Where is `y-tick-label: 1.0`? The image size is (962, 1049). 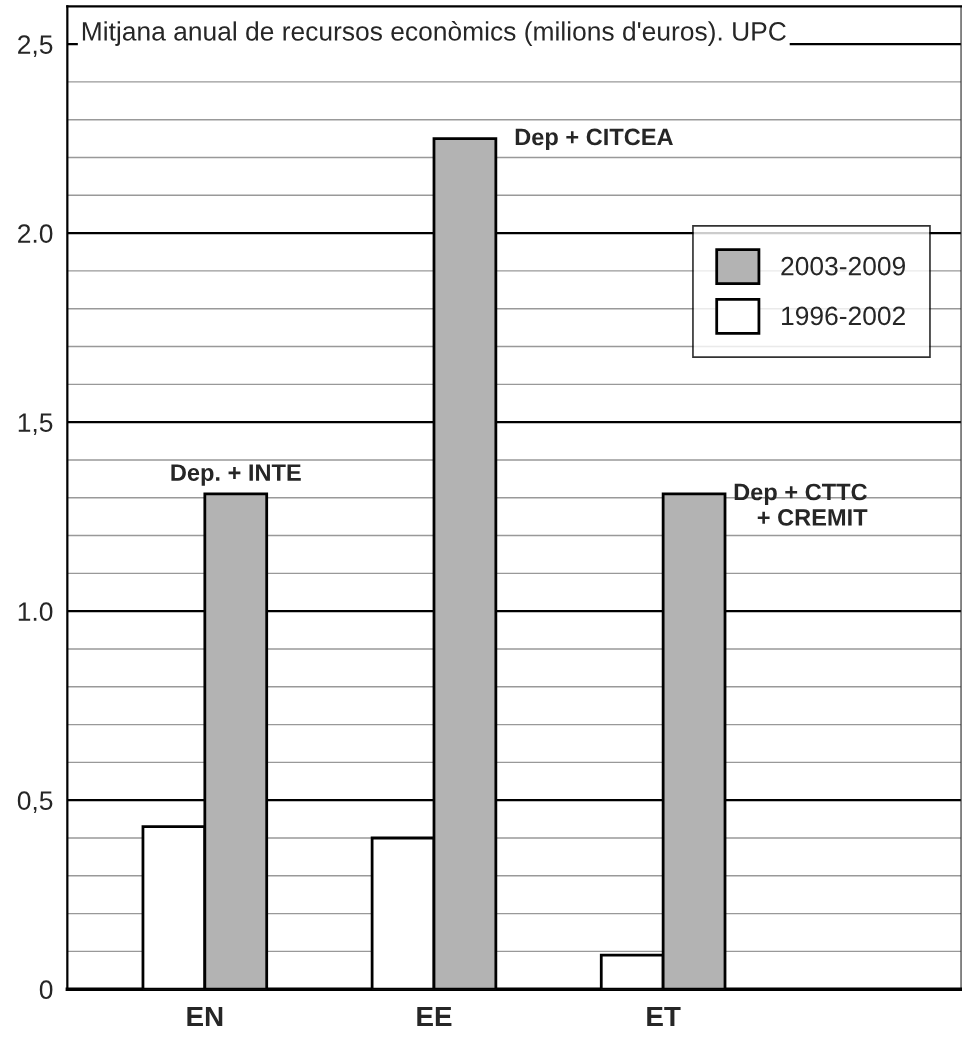
y-tick-label: 1.0 is located at coordinates (35, 611).